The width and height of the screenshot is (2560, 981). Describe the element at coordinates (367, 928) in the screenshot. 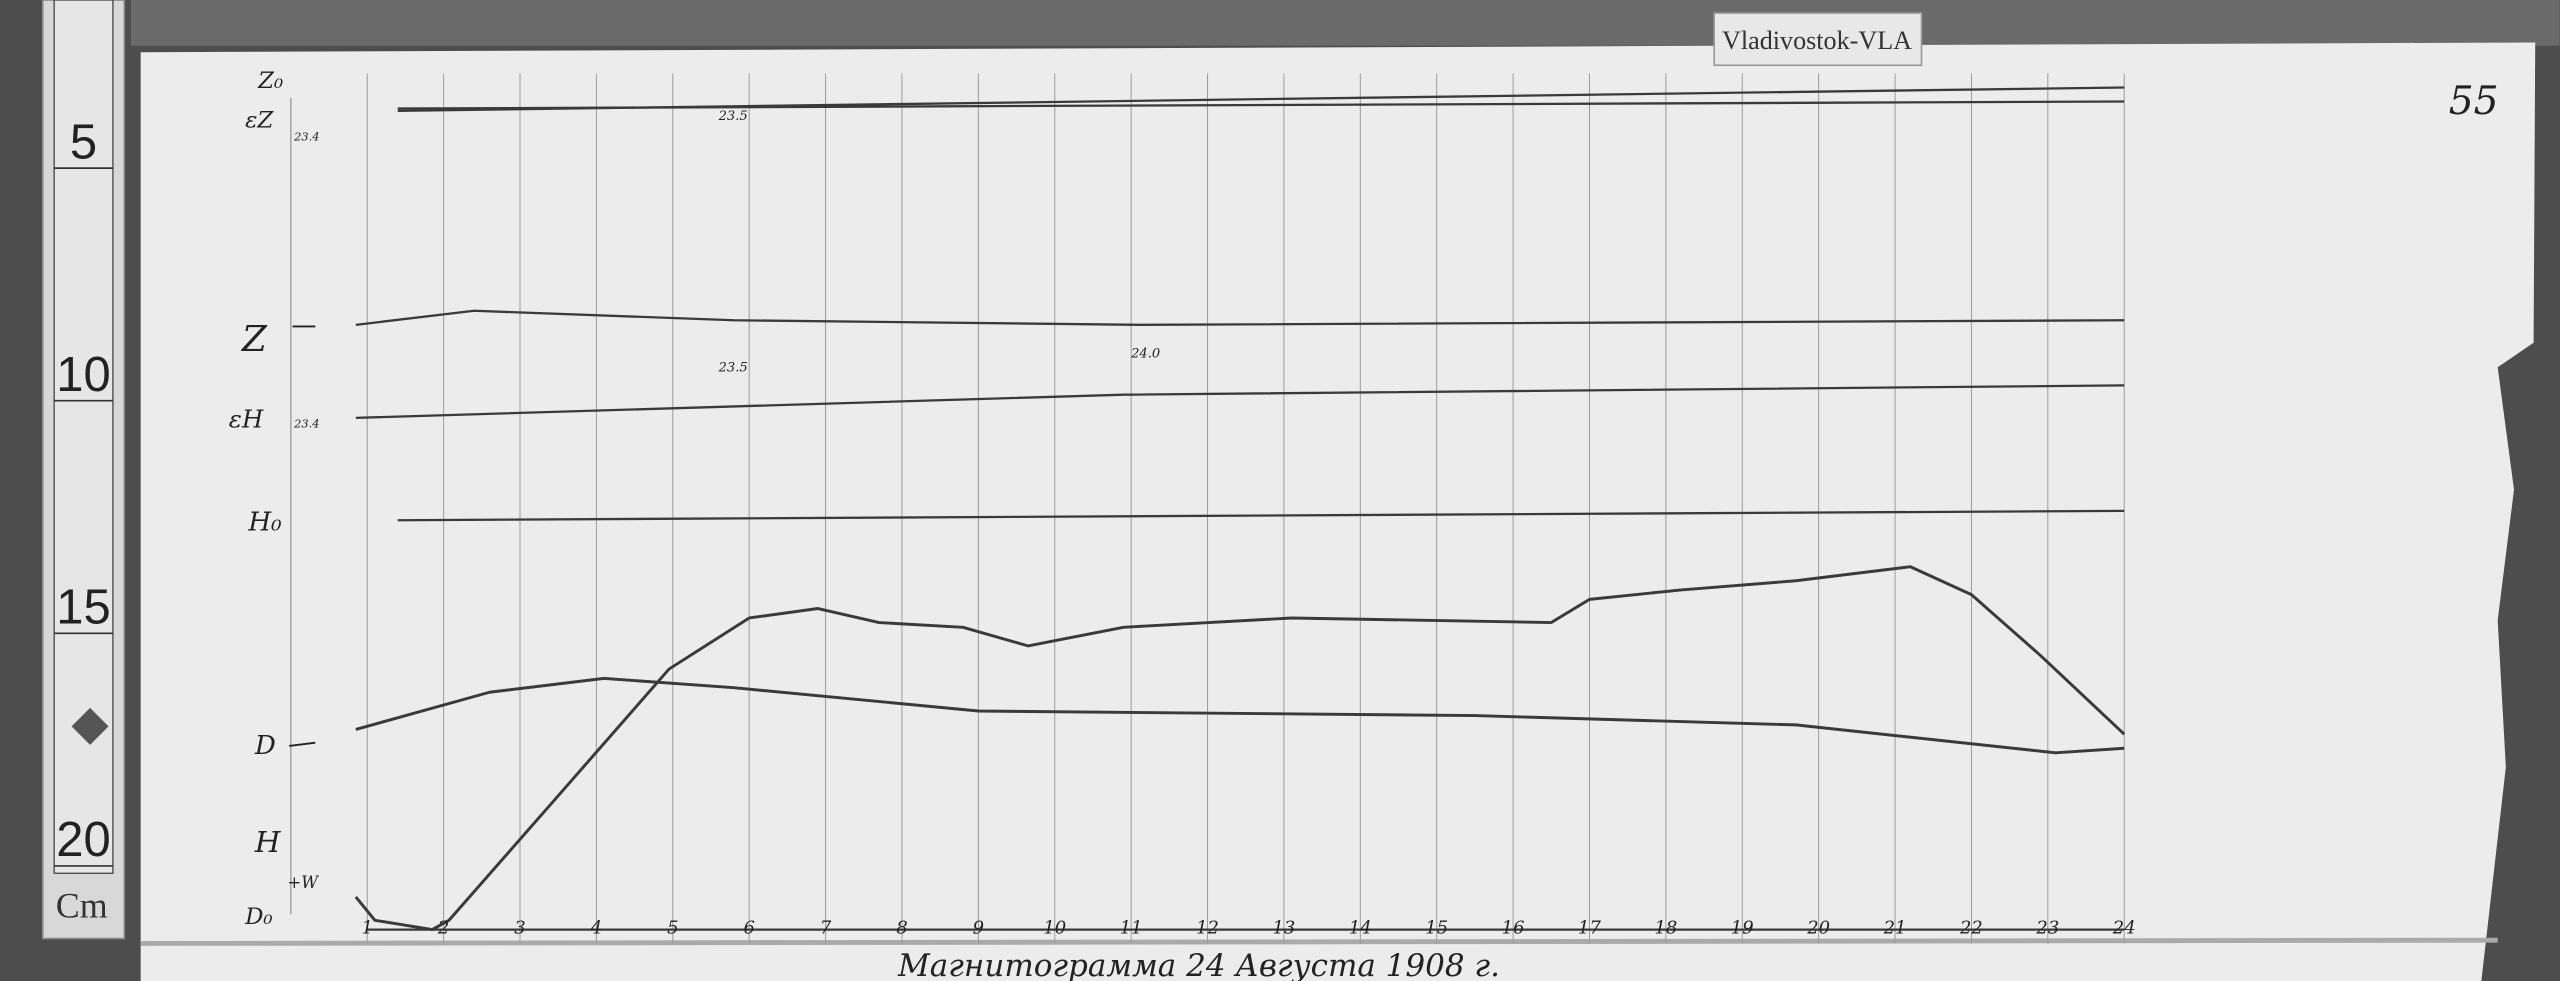

I see `x-tick-label: 1` at that location.